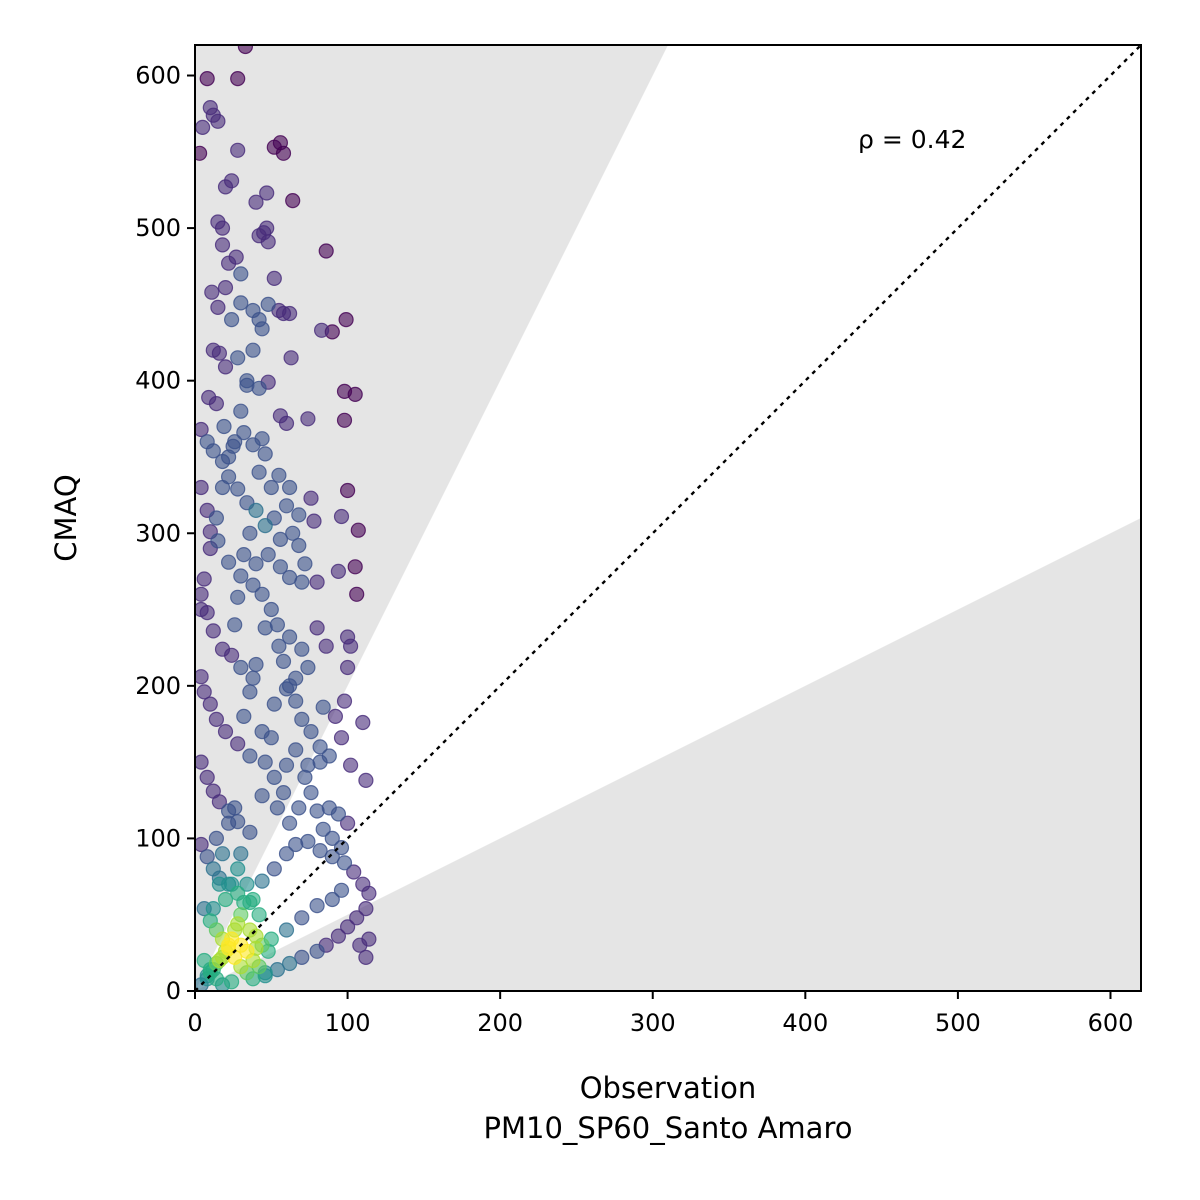  What do you see at coordinates (158, 228) in the screenshot?
I see `y-tick-label: 500` at bounding box center [158, 228].